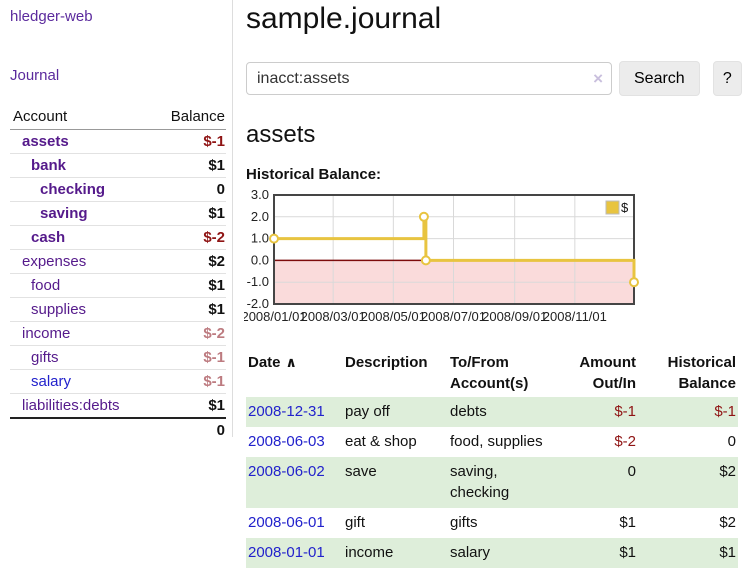  Describe the element at coordinates (286, 522) in the screenshot. I see `transaction-date-link: 2008-06-01` at that location.